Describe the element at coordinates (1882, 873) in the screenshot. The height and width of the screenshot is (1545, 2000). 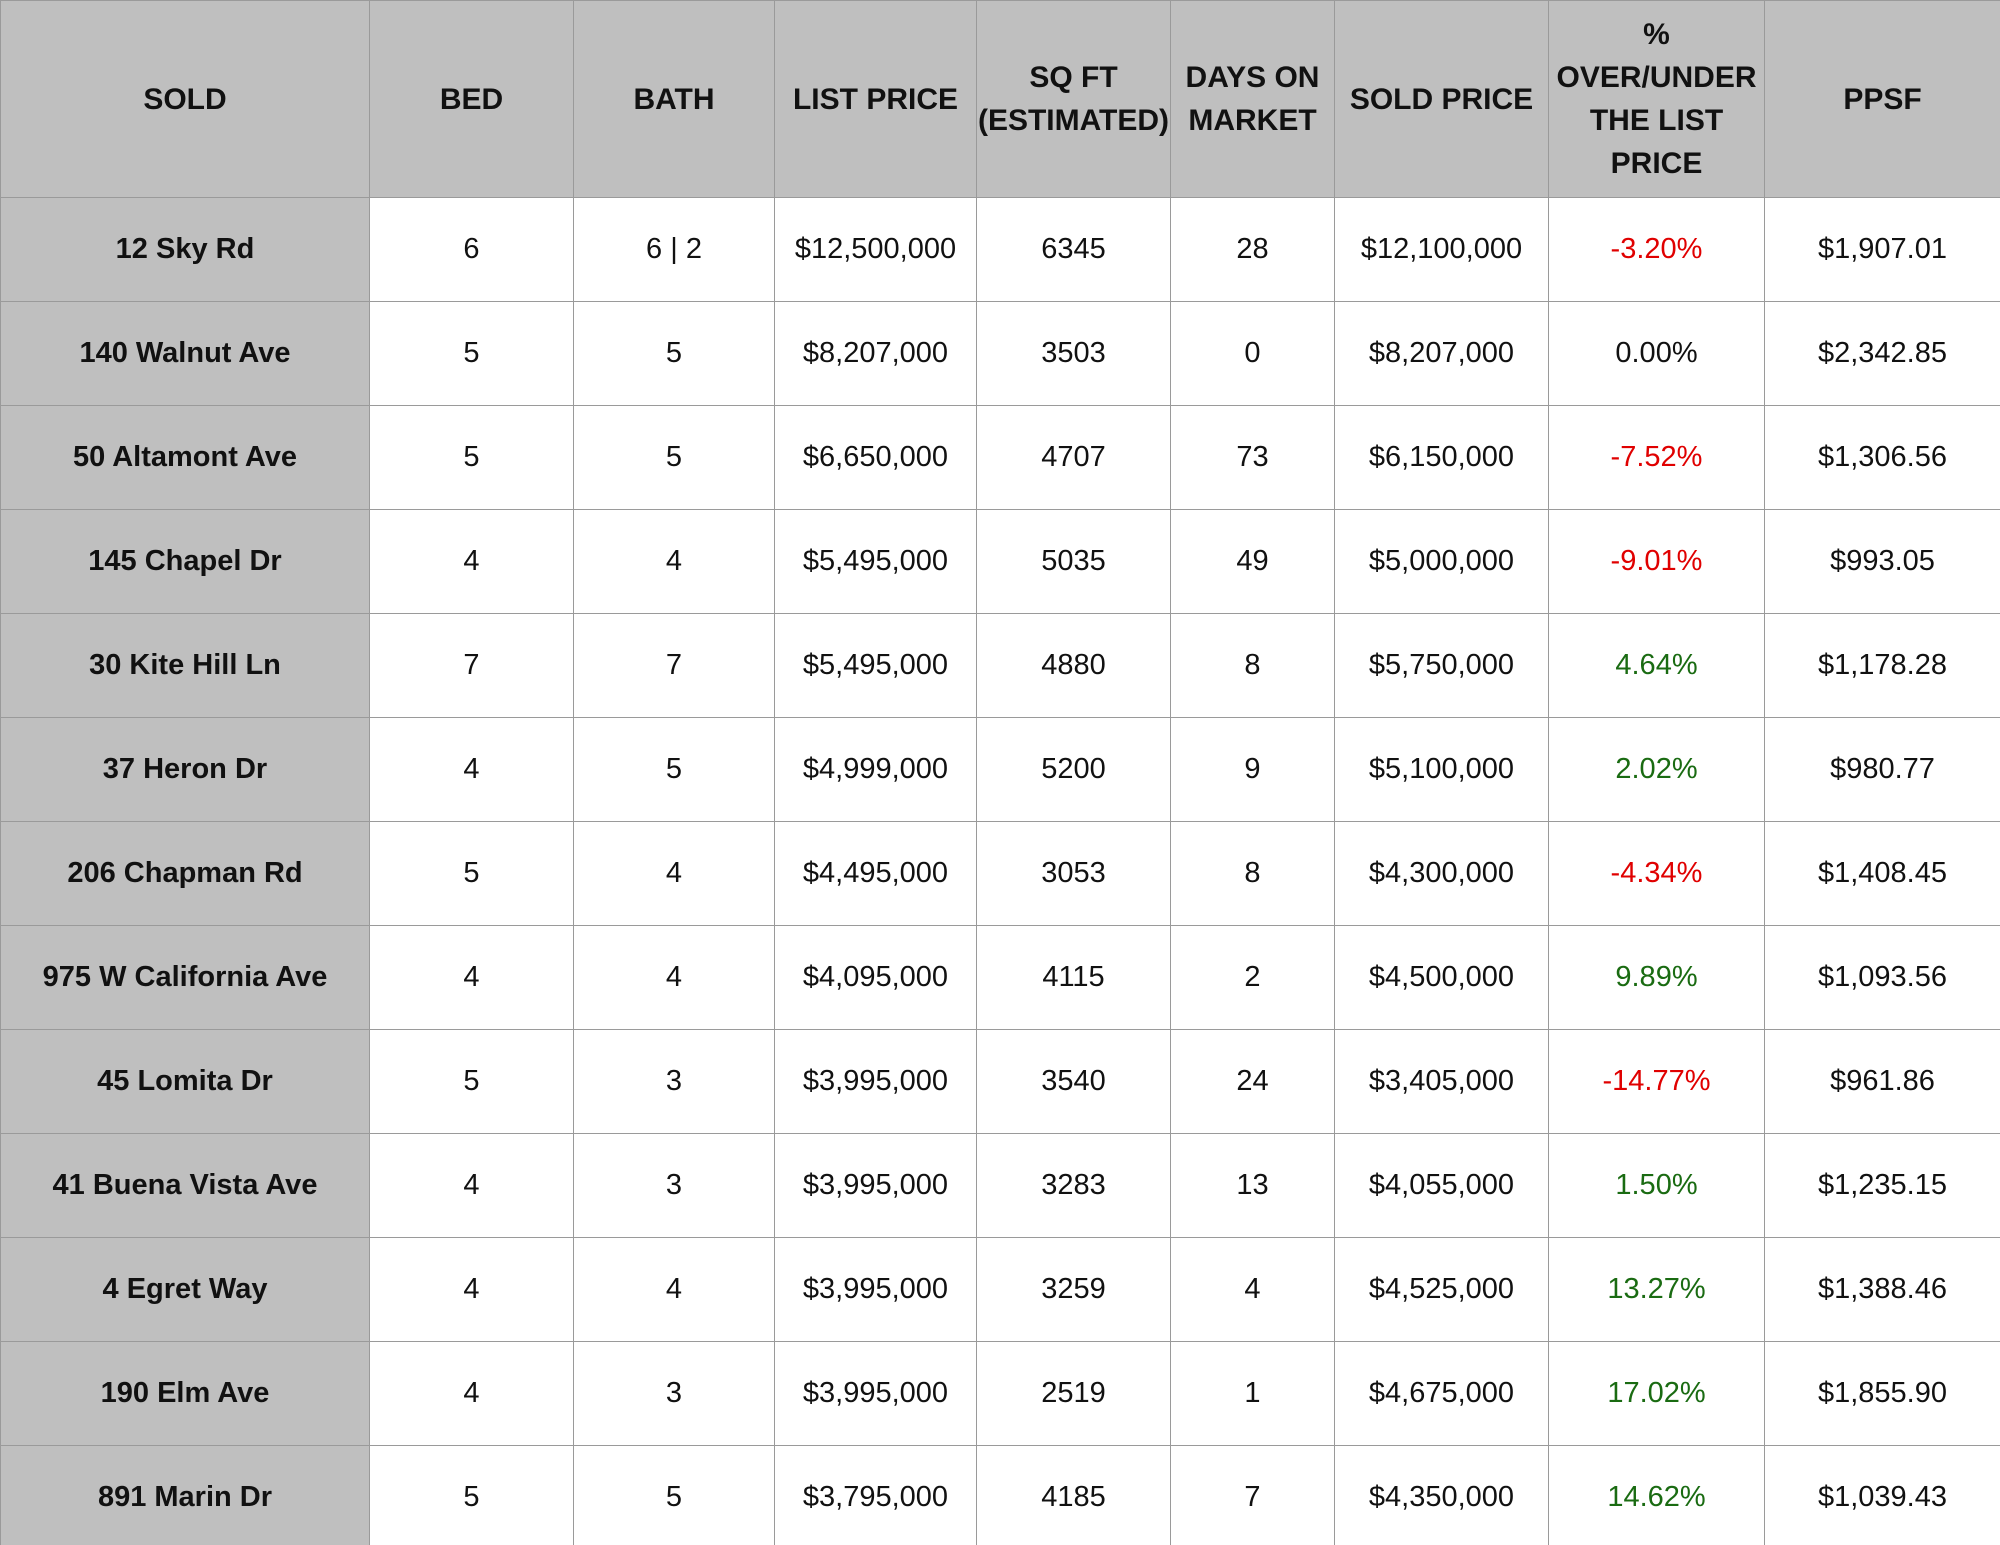
I see `data-cell: $1,408.45` at that location.